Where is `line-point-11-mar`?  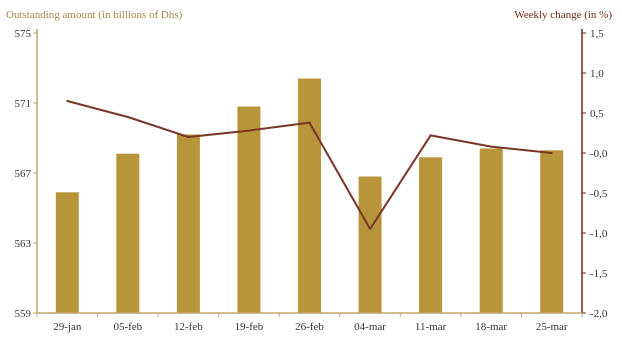
line-point-11-mar is located at coordinates (430, 135).